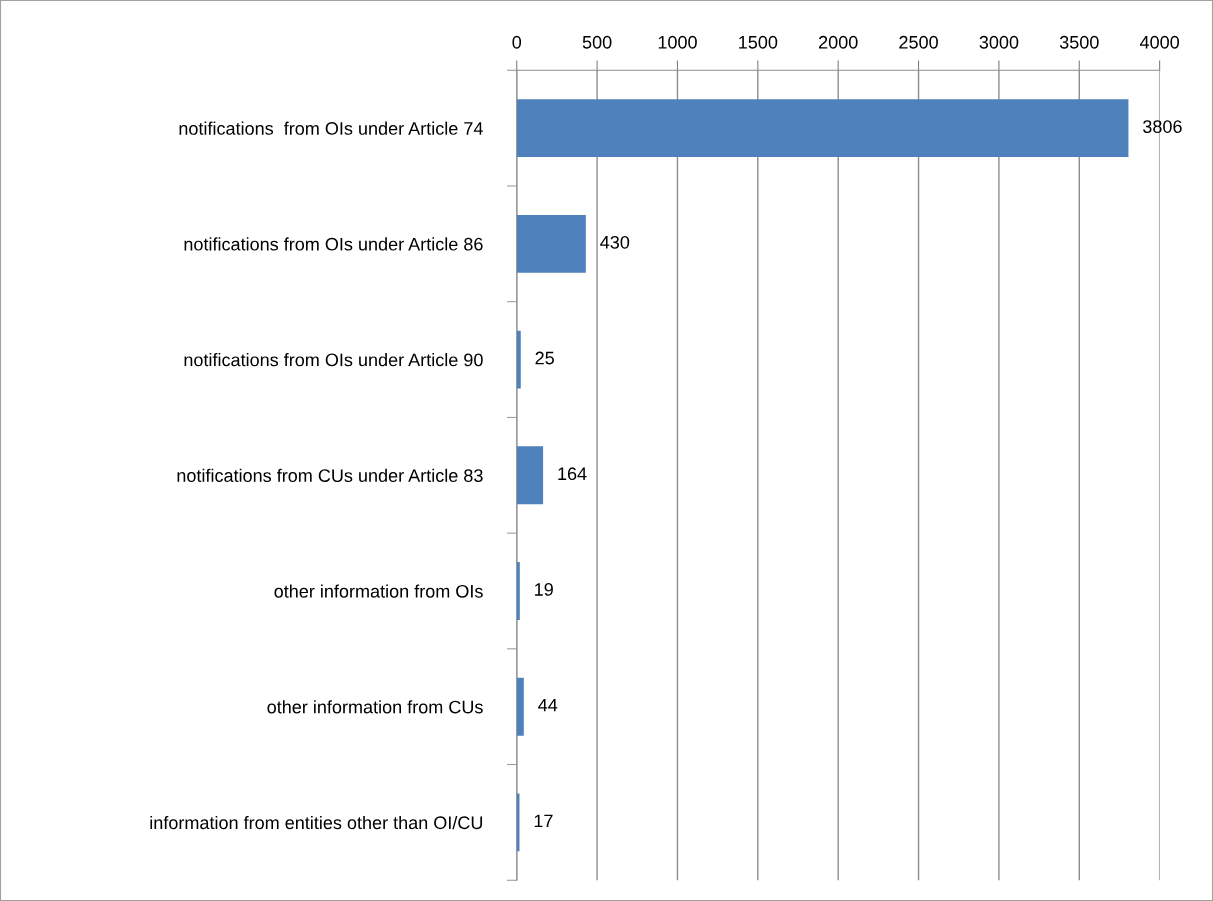 The width and height of the screenshot is (1213, 901). Describe the element at coordinates (543, 821) in the screenshot. I see `data-label: 17` at that location.